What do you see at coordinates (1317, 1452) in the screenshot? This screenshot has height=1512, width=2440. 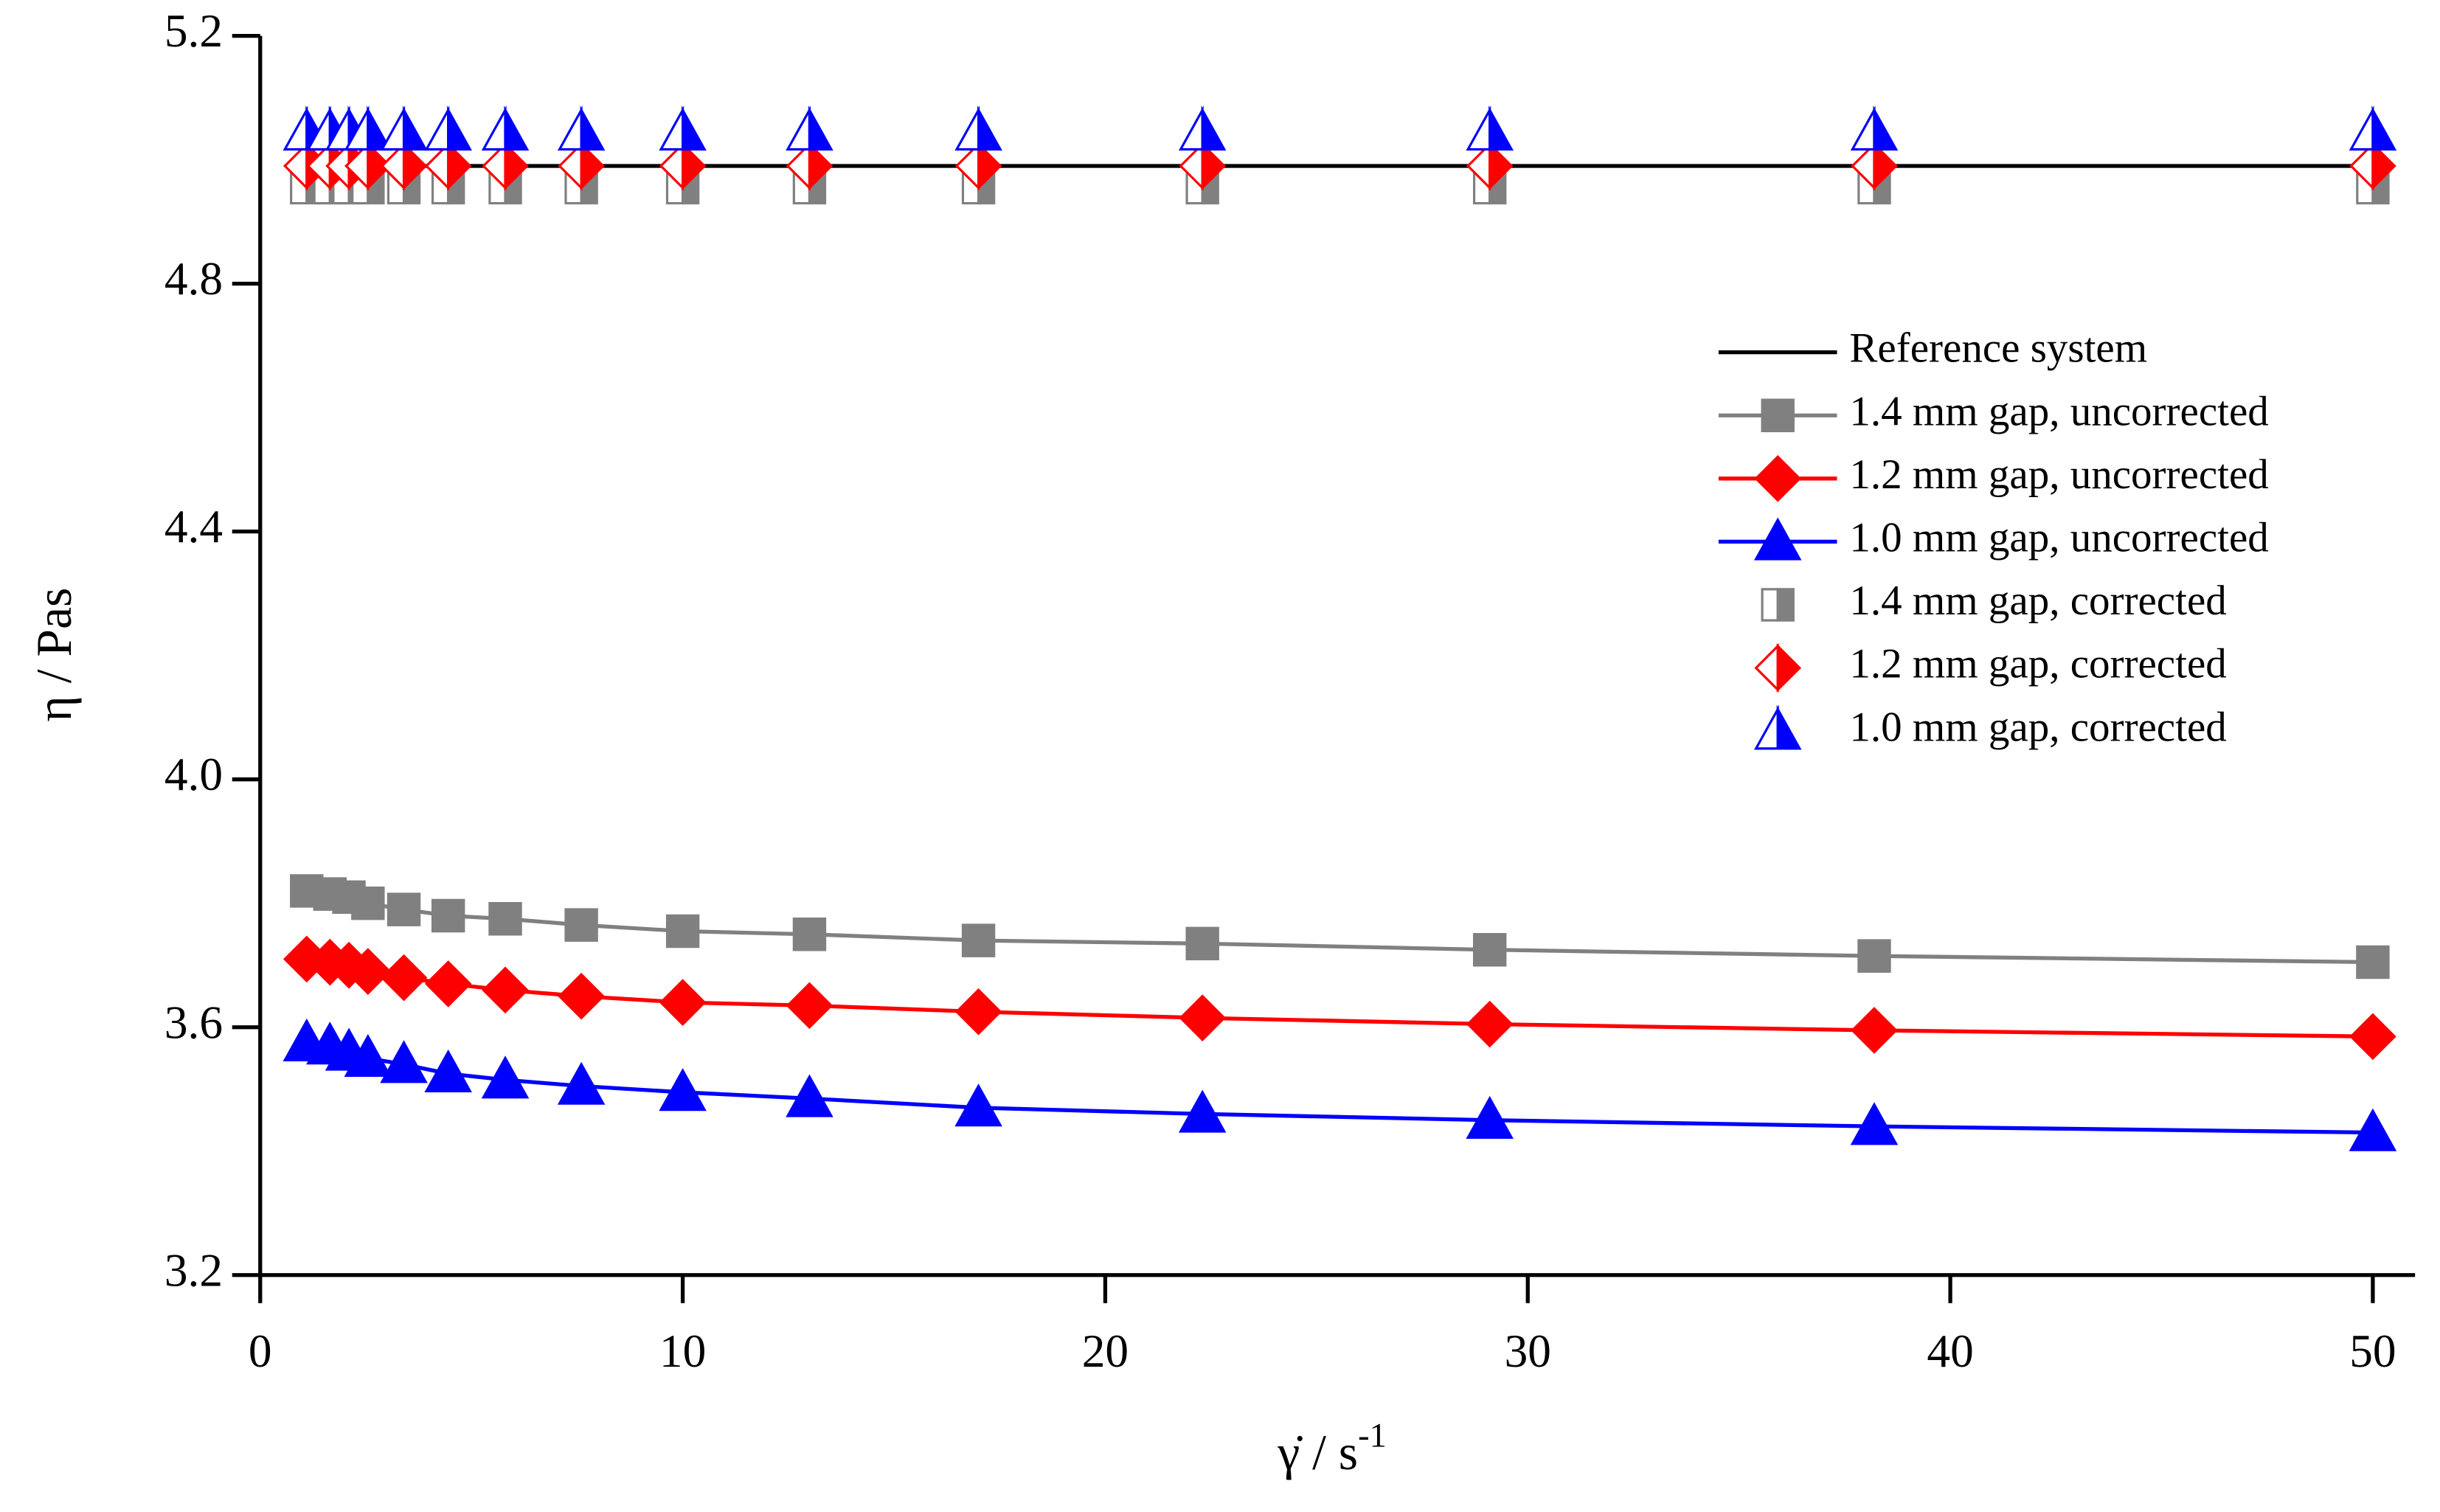 I see `x-axis-label-main: γ̇ / s` at bounding box center [1317, 1452].